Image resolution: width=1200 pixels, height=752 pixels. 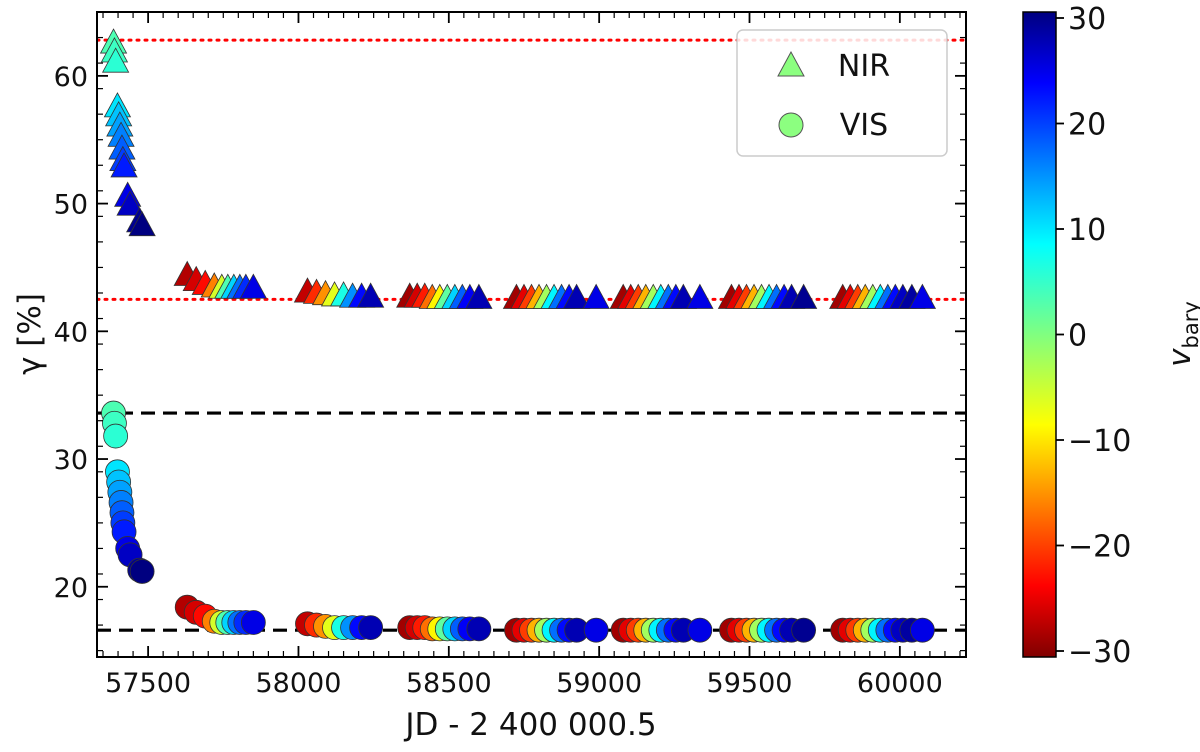 I want to click on colorbar-tick-label: −10, so click(x=1099, y=441).